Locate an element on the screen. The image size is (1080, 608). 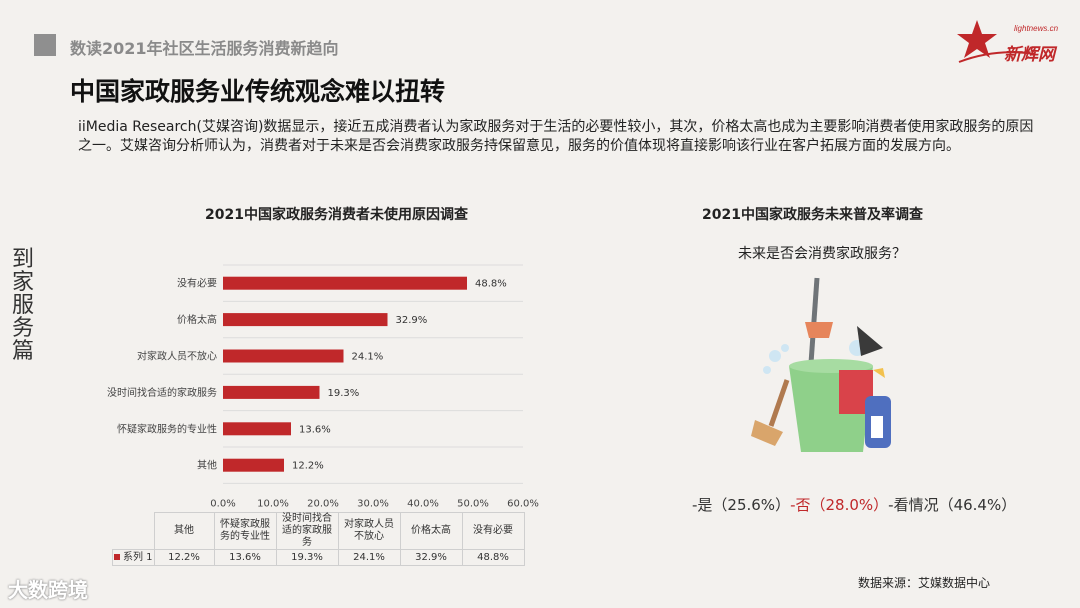
cleaning-bucket-illustration is located at coordinates (821, 364).